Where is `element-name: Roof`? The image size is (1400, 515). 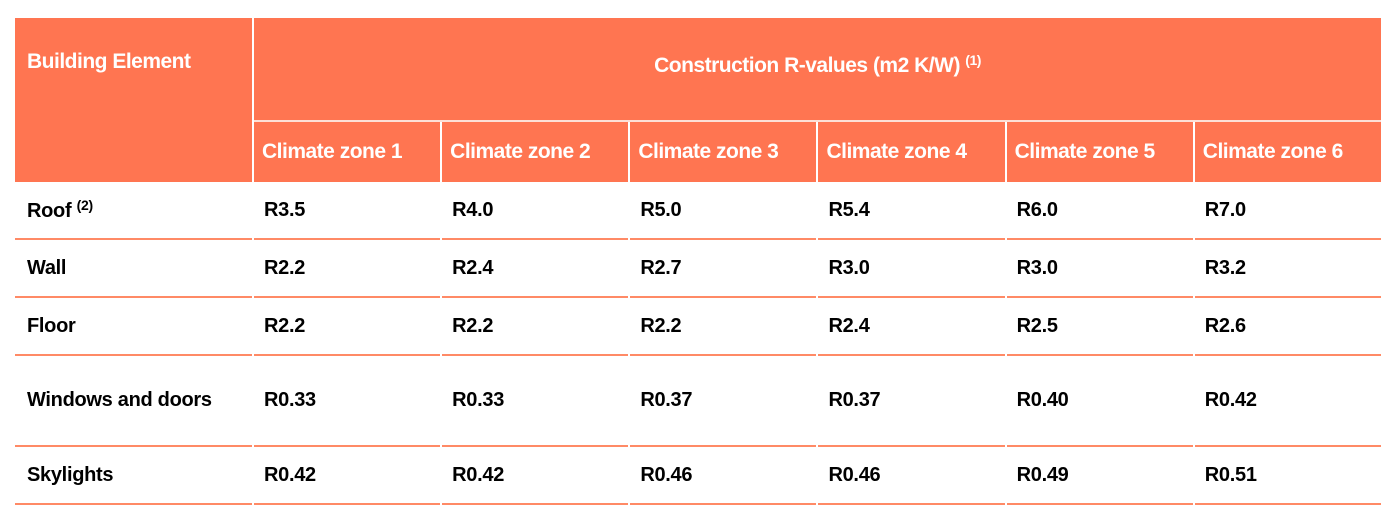 element-name: Roof is located at coordinates (49, 211).